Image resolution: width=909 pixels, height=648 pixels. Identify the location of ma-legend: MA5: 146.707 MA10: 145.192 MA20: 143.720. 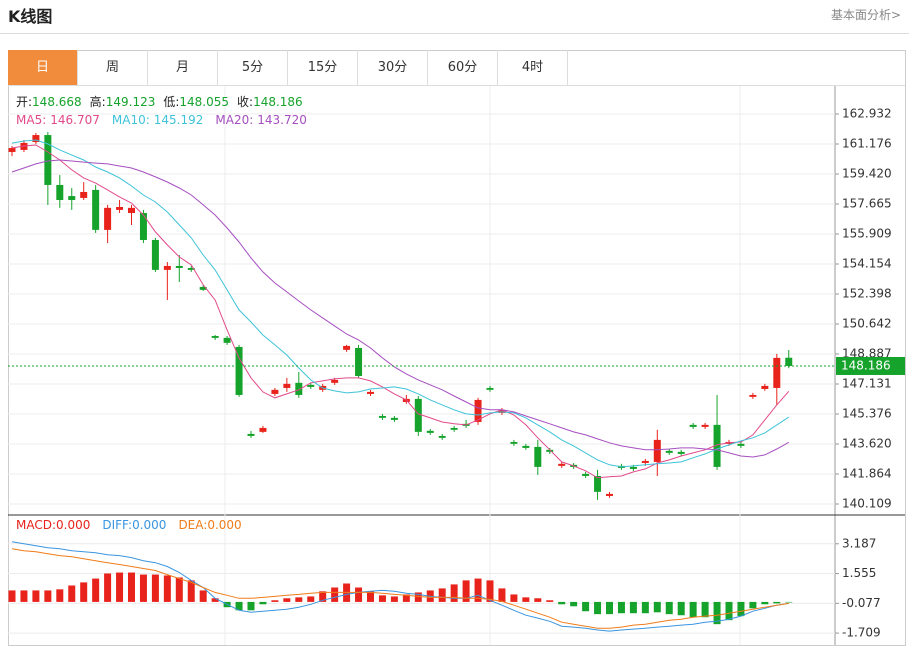
(161, 120).